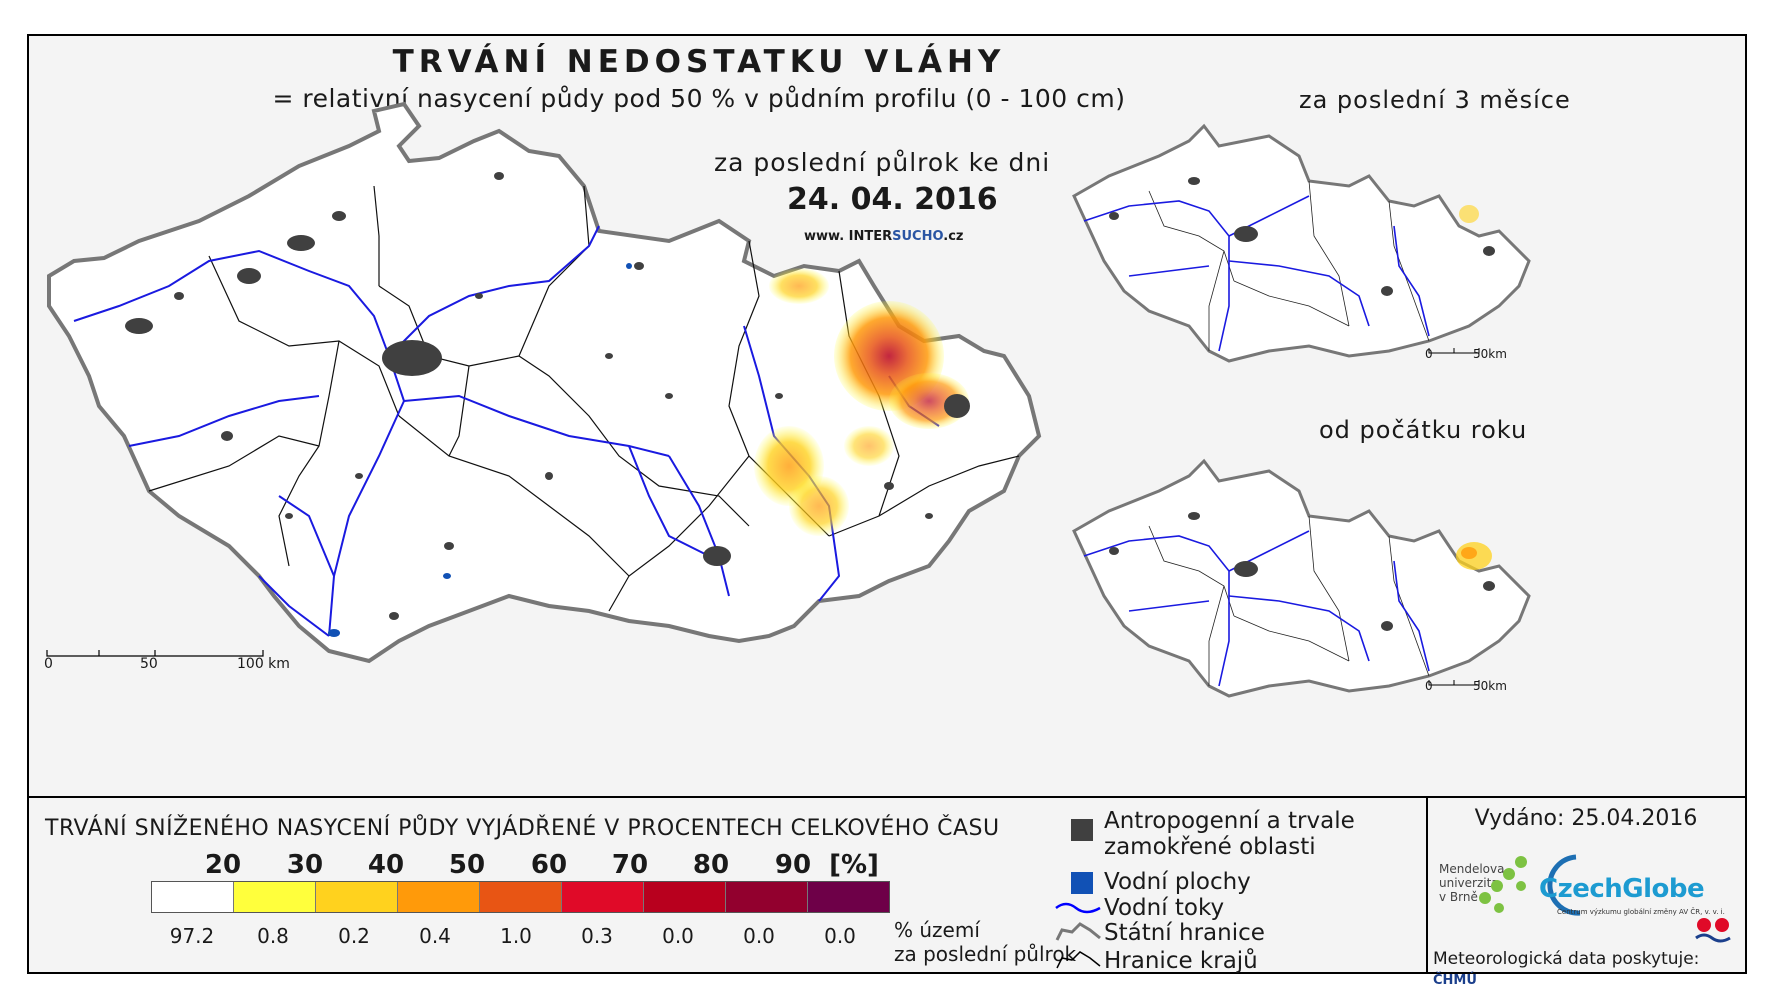 The image size is (1772, 1003). What do you see at coordinates (1458, 897) in the screenshot?
I see `mendel-line3: v Brně` at bounding box center [1458, 897].